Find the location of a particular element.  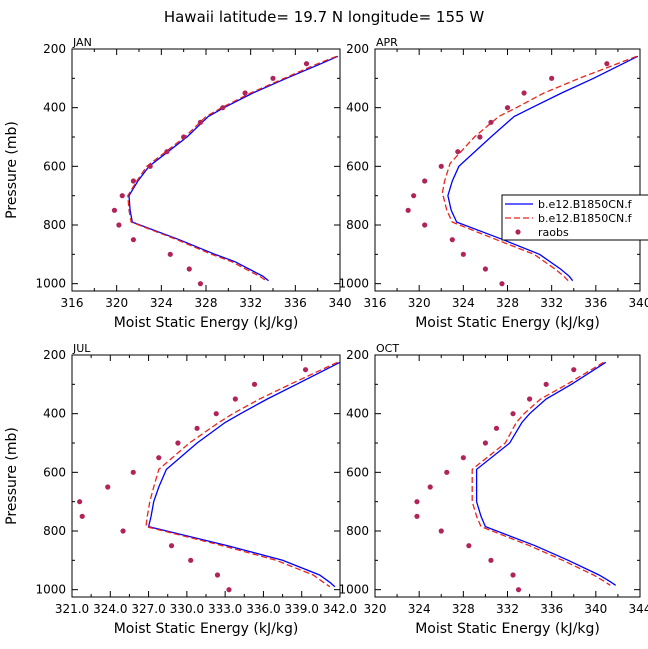

x-tick-label: 332 is located at coordinates (551, 303).